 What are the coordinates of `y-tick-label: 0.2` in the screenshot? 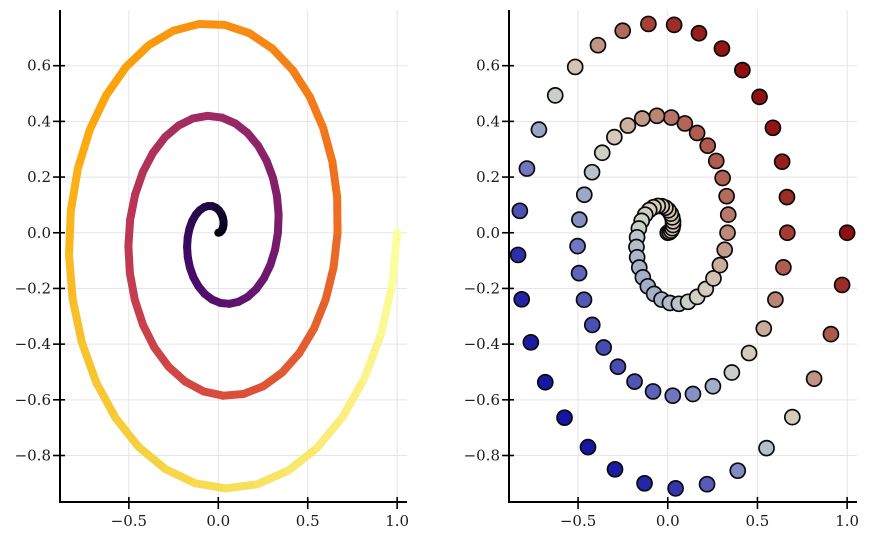 It's located at (39, 177).